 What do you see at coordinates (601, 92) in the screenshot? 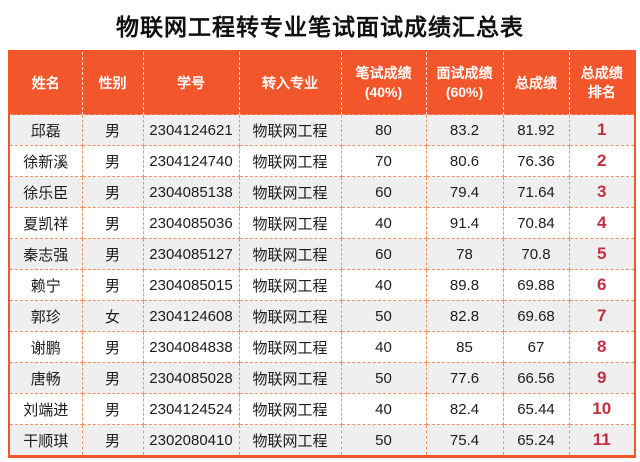
I see `column-header-label: 排名` at bounding box center [601, 92].